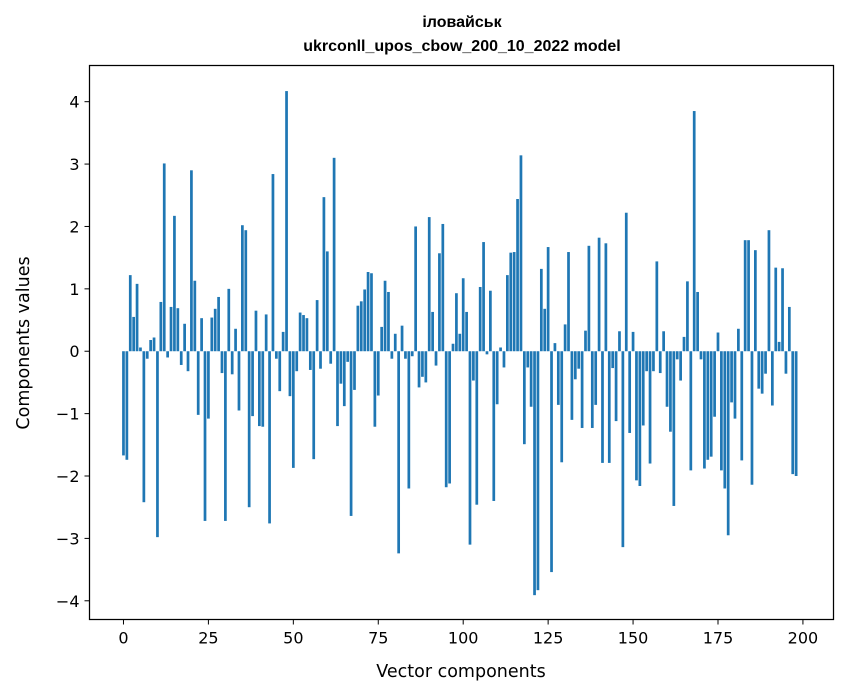 The image size is (847, 696). What do you see at coordinates (468, 633) in the screenshot?
I see `x-axis-ticks: 0 25 50 75 100 125 150 175 200` at bounding box center [468, 633].